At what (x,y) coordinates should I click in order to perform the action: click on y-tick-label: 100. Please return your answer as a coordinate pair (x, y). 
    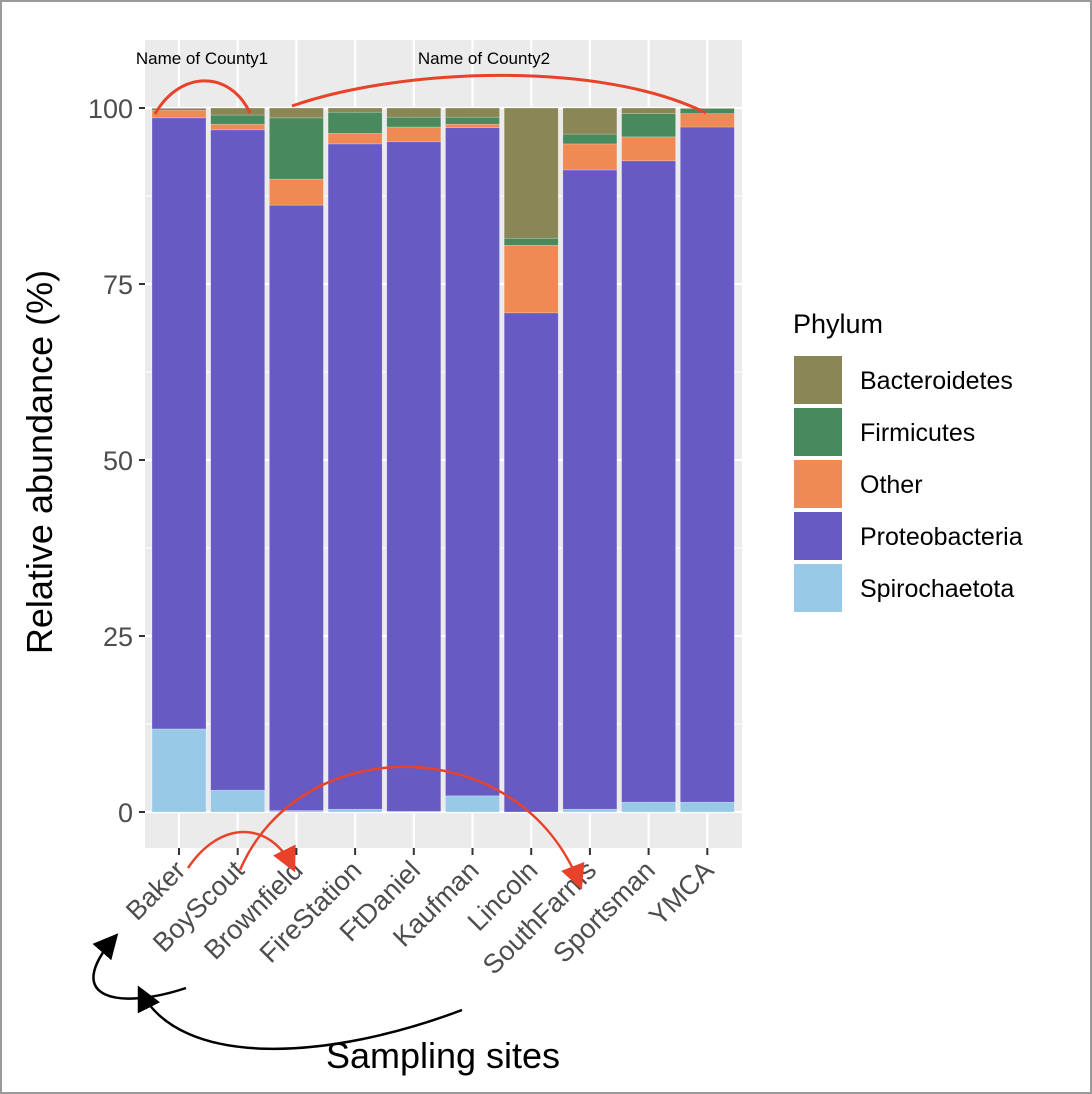
    Looking at the image, I should click on (110, 109).